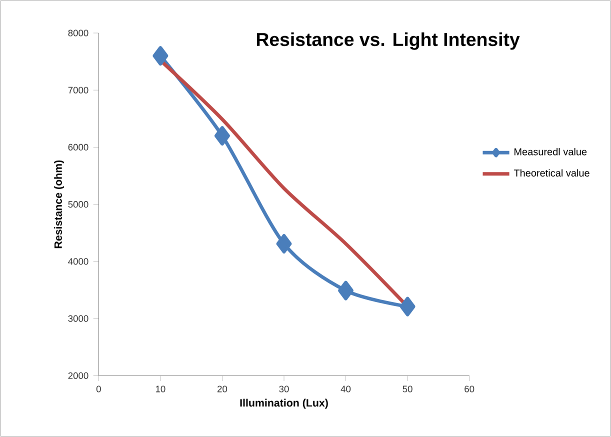  Describe the element at coordinates (161, 389) in the screenshot. I see `x-tick-label: 10` at that location.